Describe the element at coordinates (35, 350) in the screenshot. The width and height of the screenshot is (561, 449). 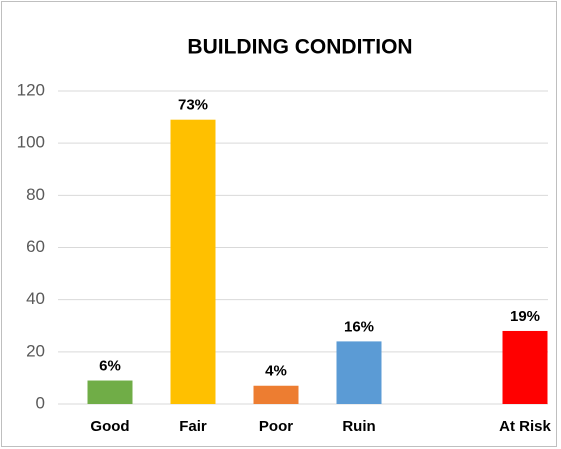
I see `y-tick-label: 20` at that location.